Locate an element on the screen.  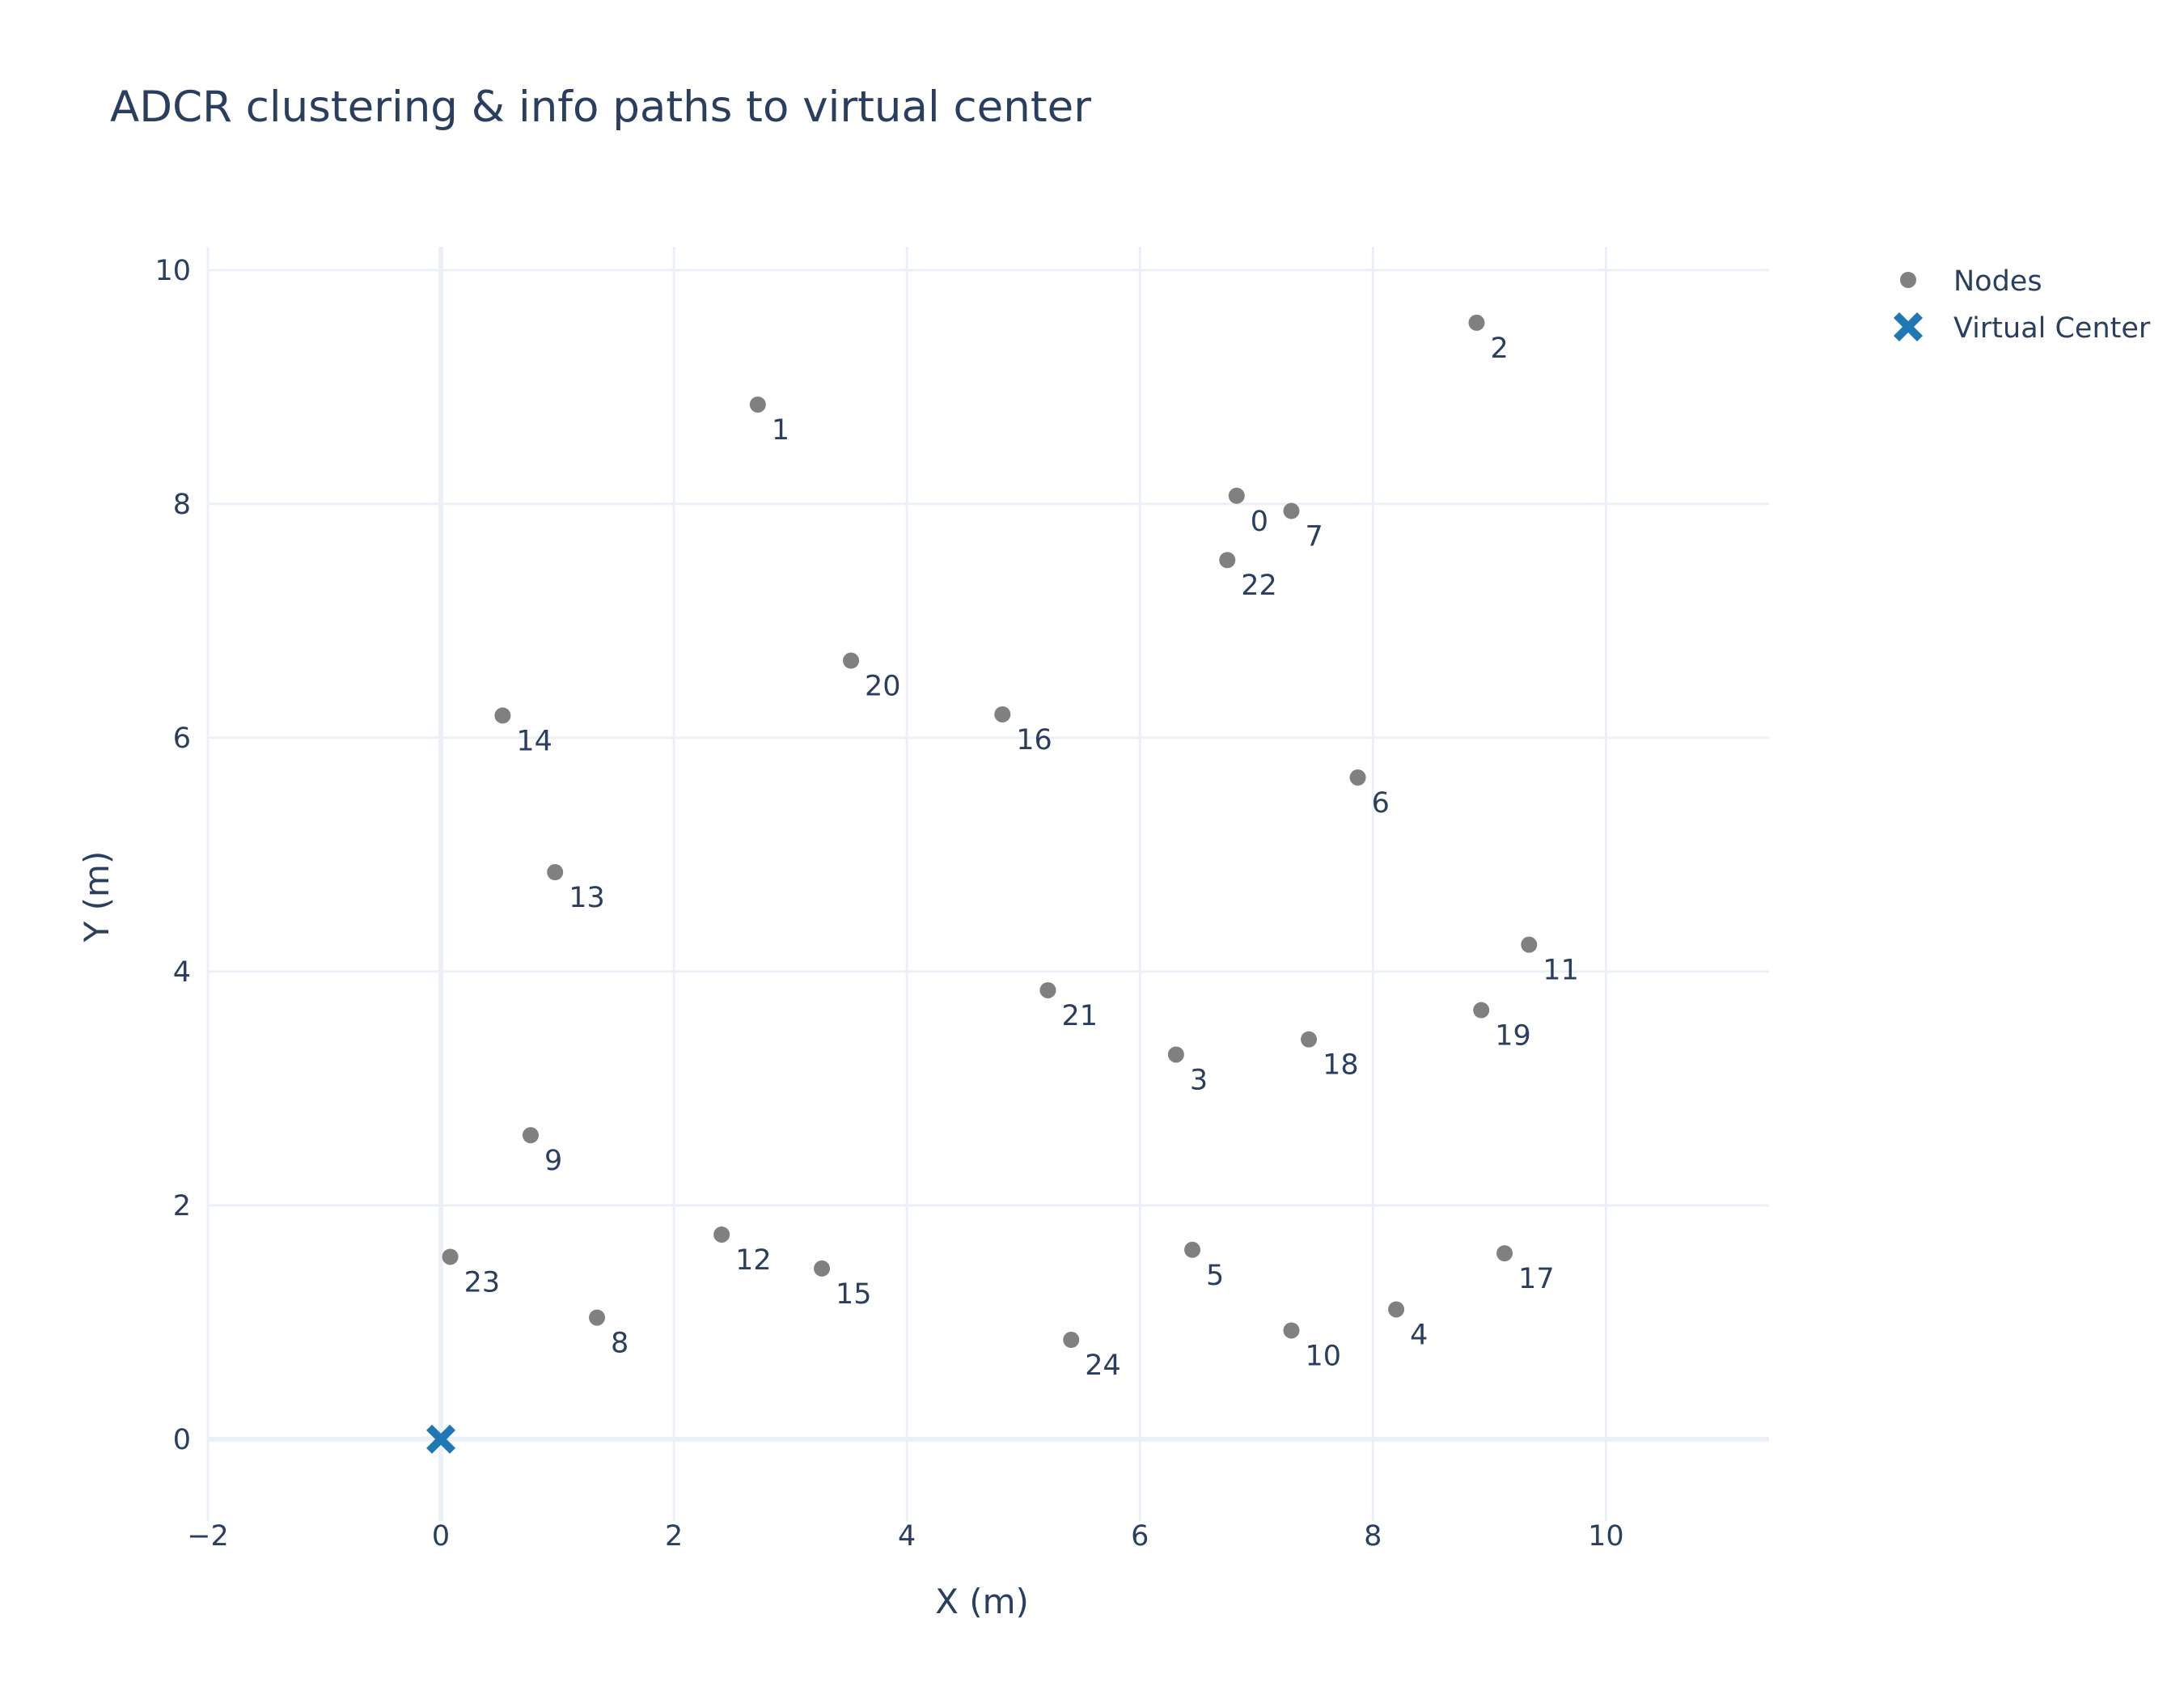
x-tick-label: −2 is located at coordinates (208, 1536).